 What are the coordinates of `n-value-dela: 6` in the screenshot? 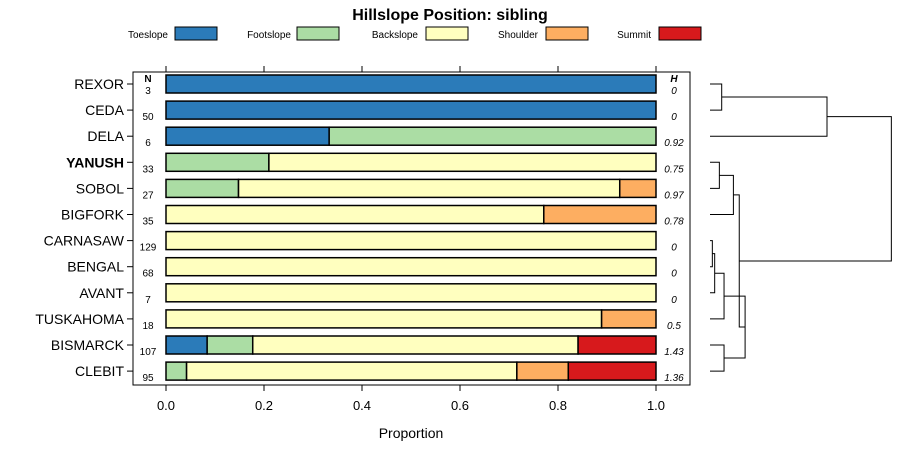 It's located at (148, 143).